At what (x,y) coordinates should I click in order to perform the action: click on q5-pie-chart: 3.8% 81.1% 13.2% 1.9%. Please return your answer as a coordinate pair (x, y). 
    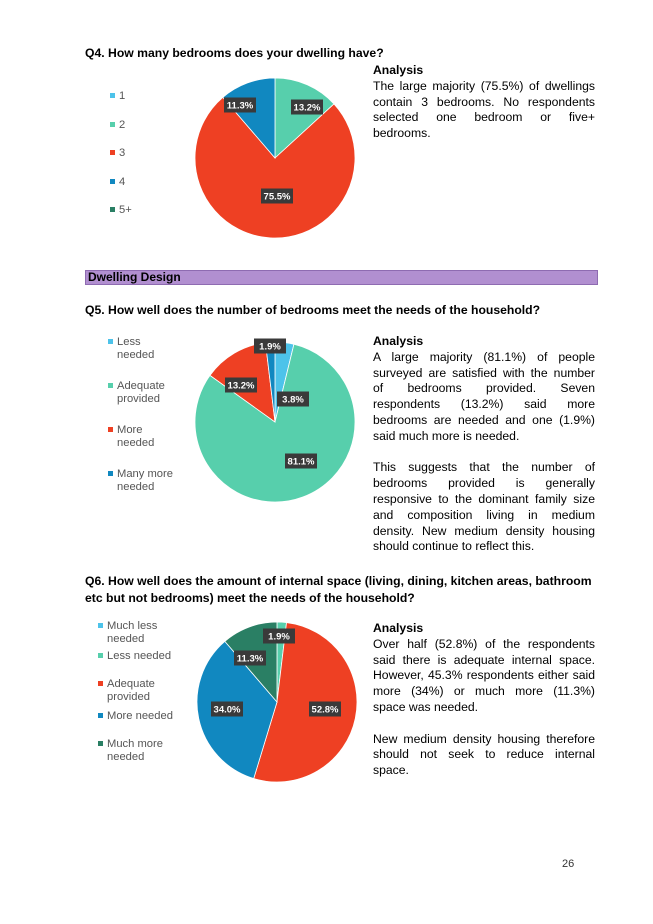
    Looking at the image, I should click on (275, 420).